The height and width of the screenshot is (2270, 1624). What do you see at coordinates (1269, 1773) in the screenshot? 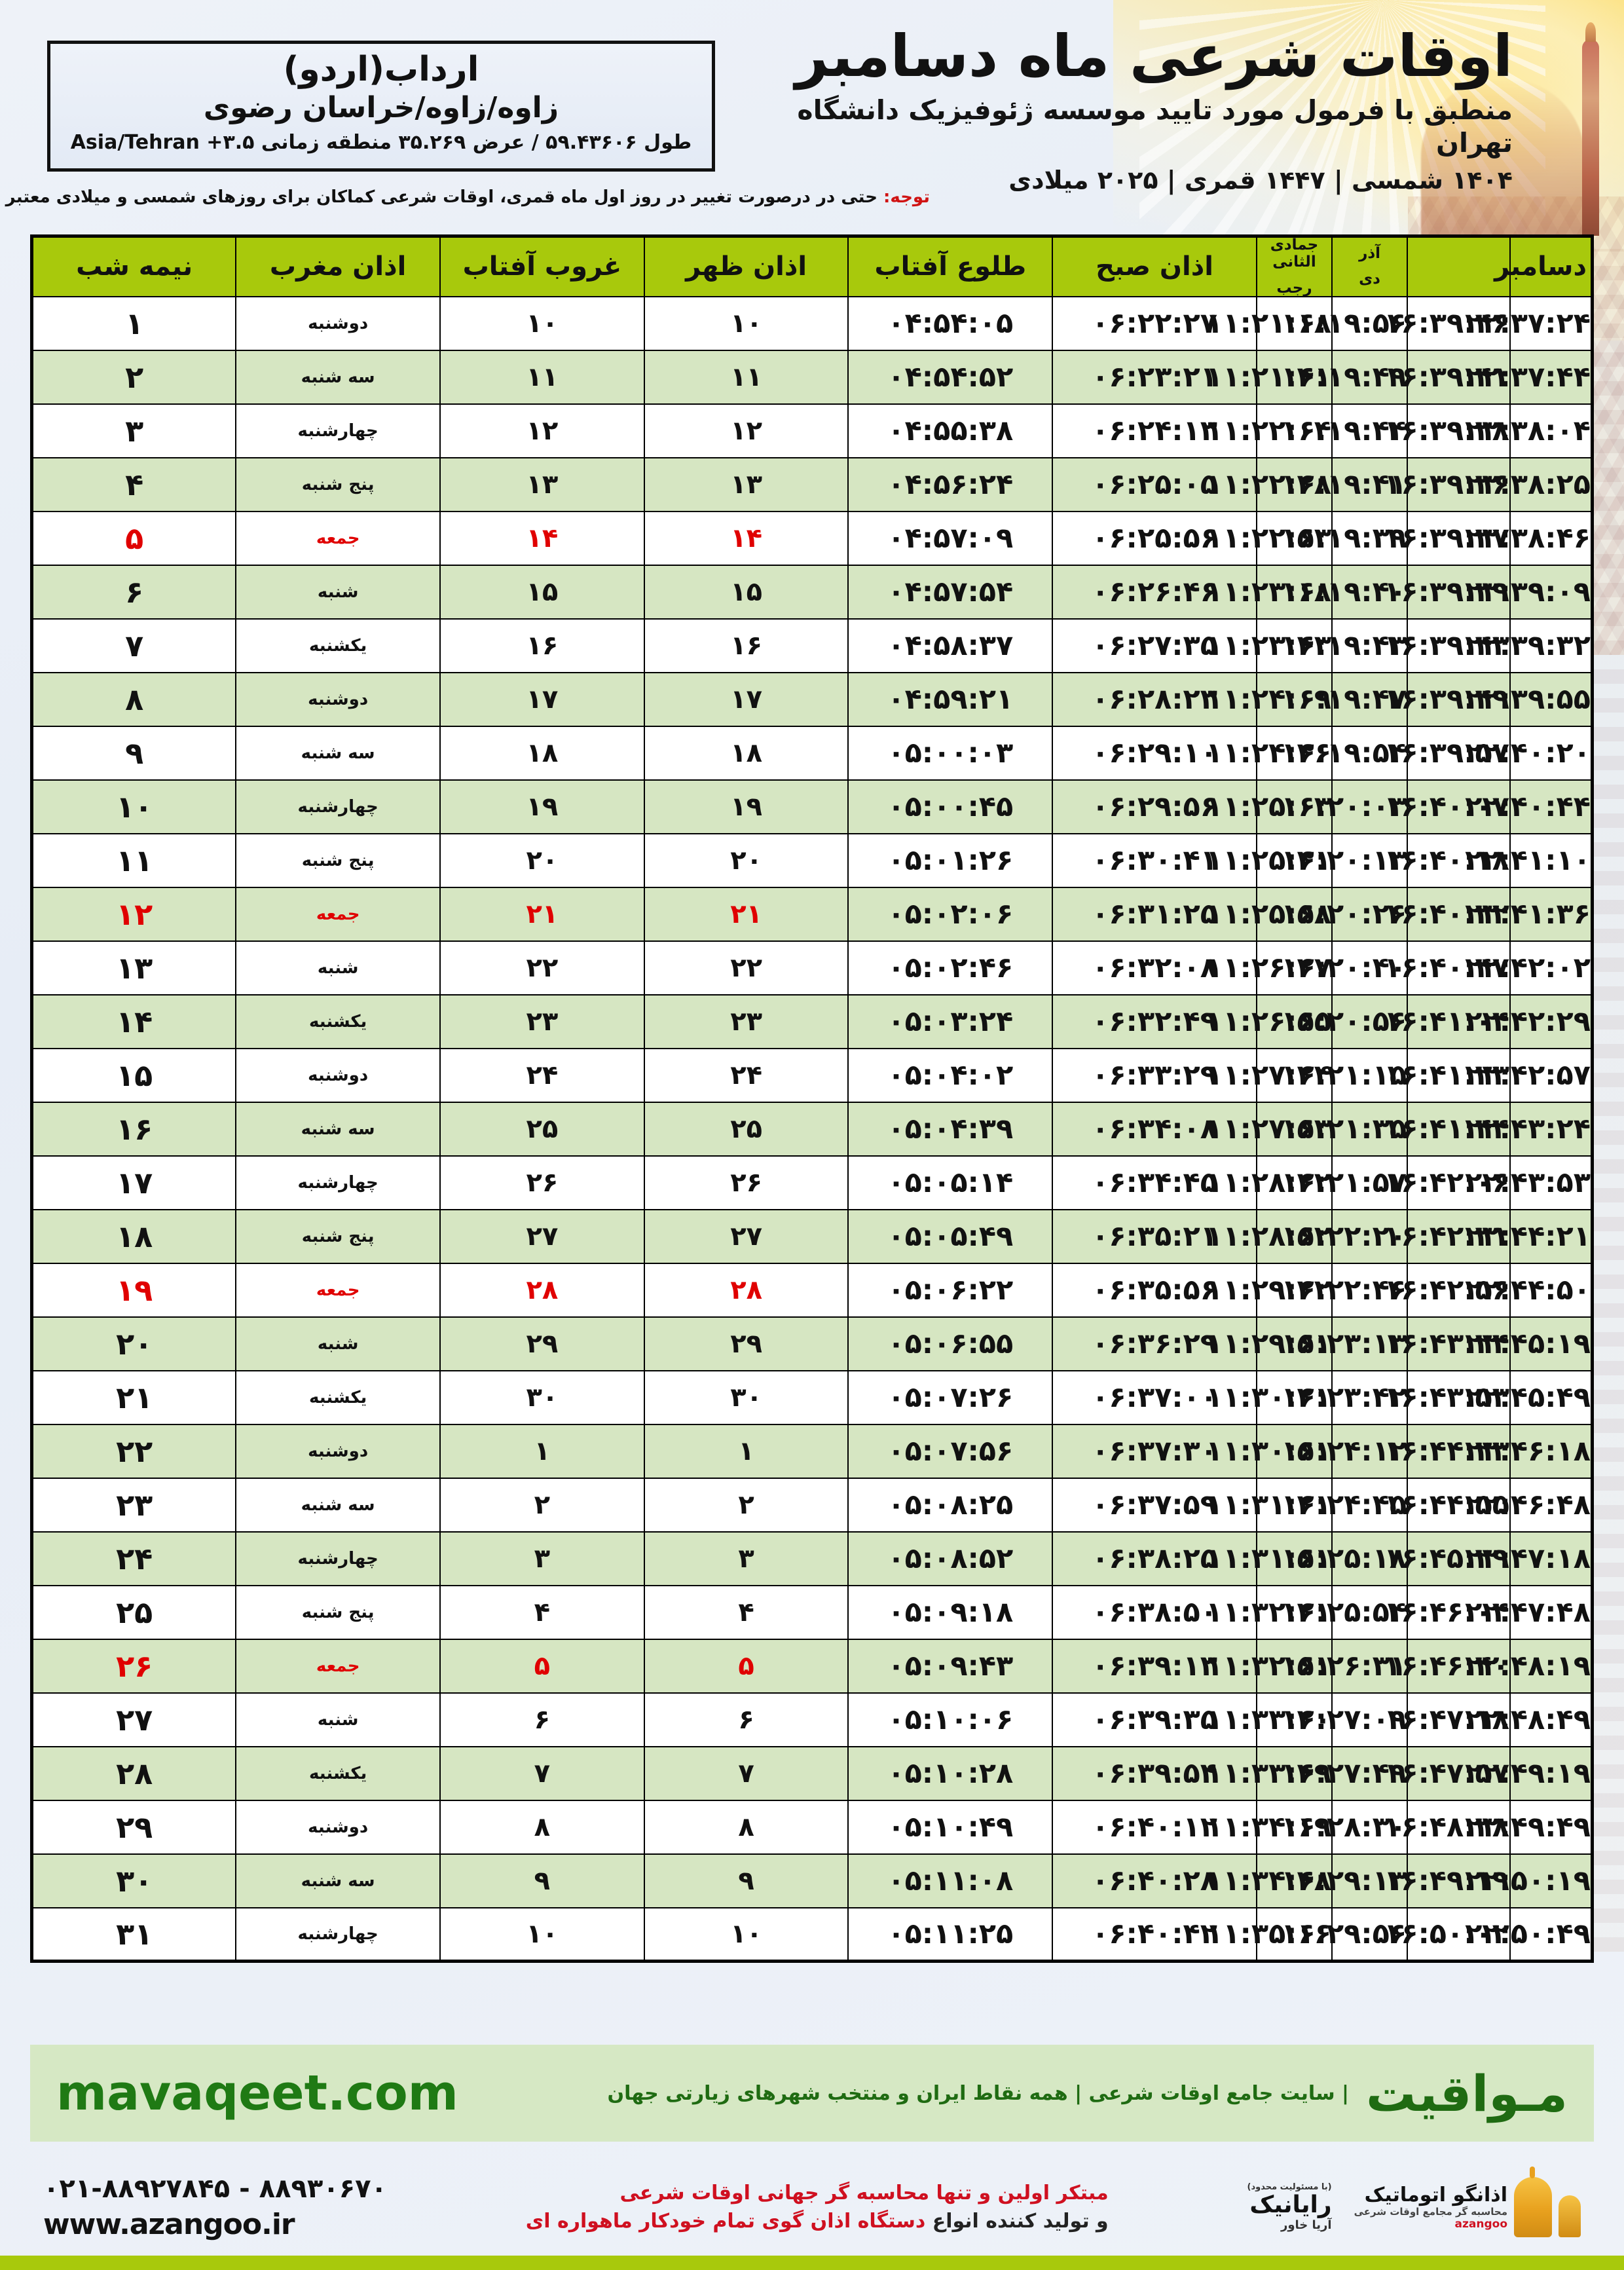
I see `cell-dhuhr: ۱۱:۳۳:۴۹` at bounding box center [1269, 1773].